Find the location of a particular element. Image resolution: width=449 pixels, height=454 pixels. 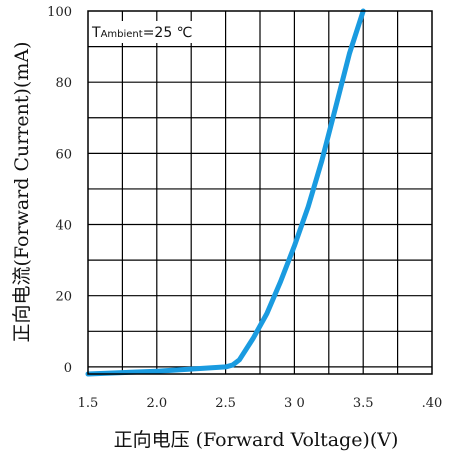

y-tick-label: 40 is located at coordinates (63, 226).